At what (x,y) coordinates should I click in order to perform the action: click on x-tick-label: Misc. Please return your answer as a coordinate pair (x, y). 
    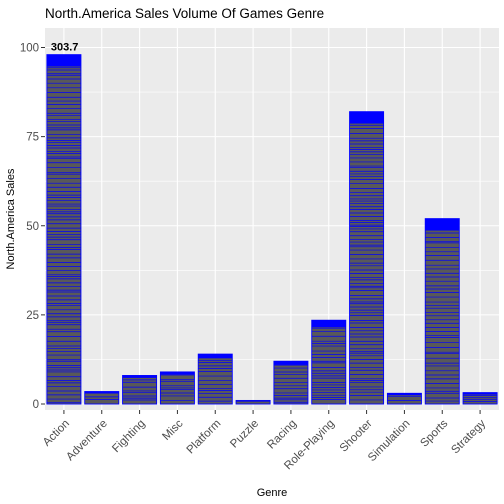
    Looking at the image, I should click on (172, 429).